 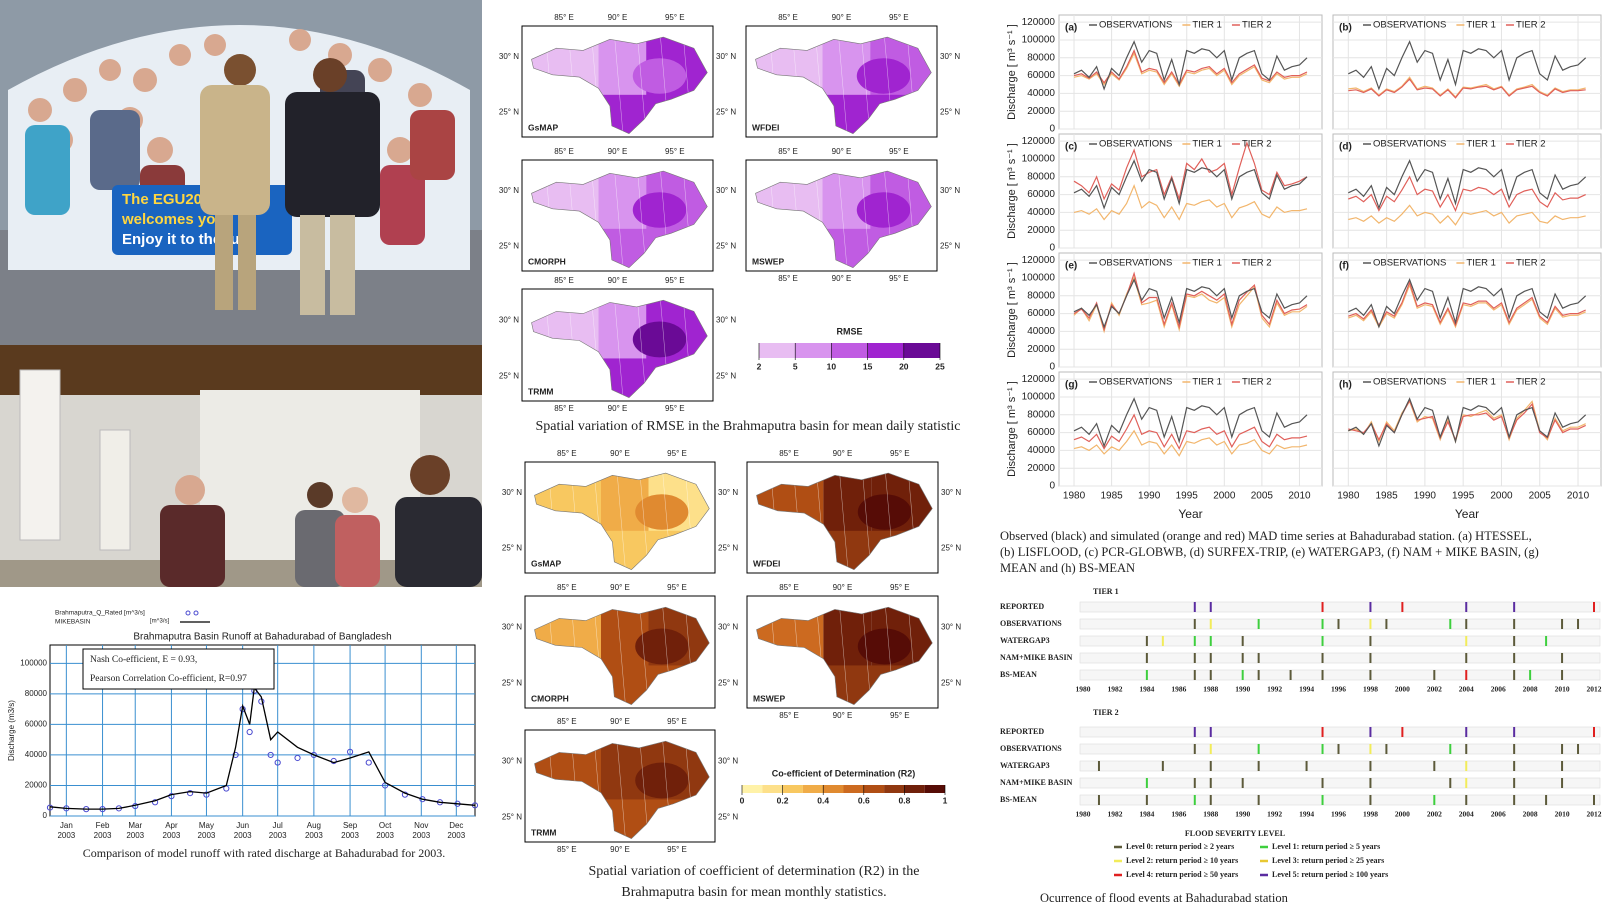 What do you see at coordinates (1071, 385) in the screenshot?
I see `panel-label: (g)` at bounding box center [1071, 385].